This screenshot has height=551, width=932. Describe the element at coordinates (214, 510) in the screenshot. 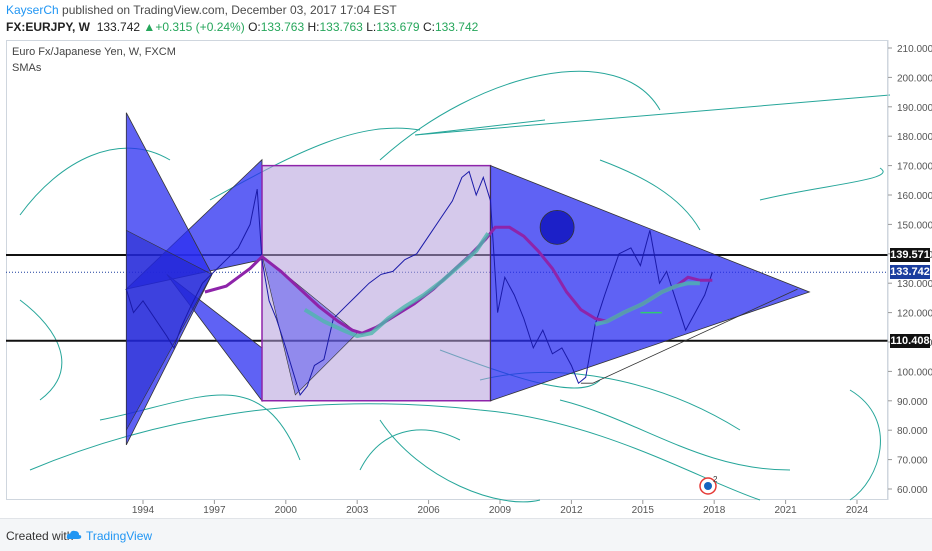

I see `x-tick-label: 1997` at that location.